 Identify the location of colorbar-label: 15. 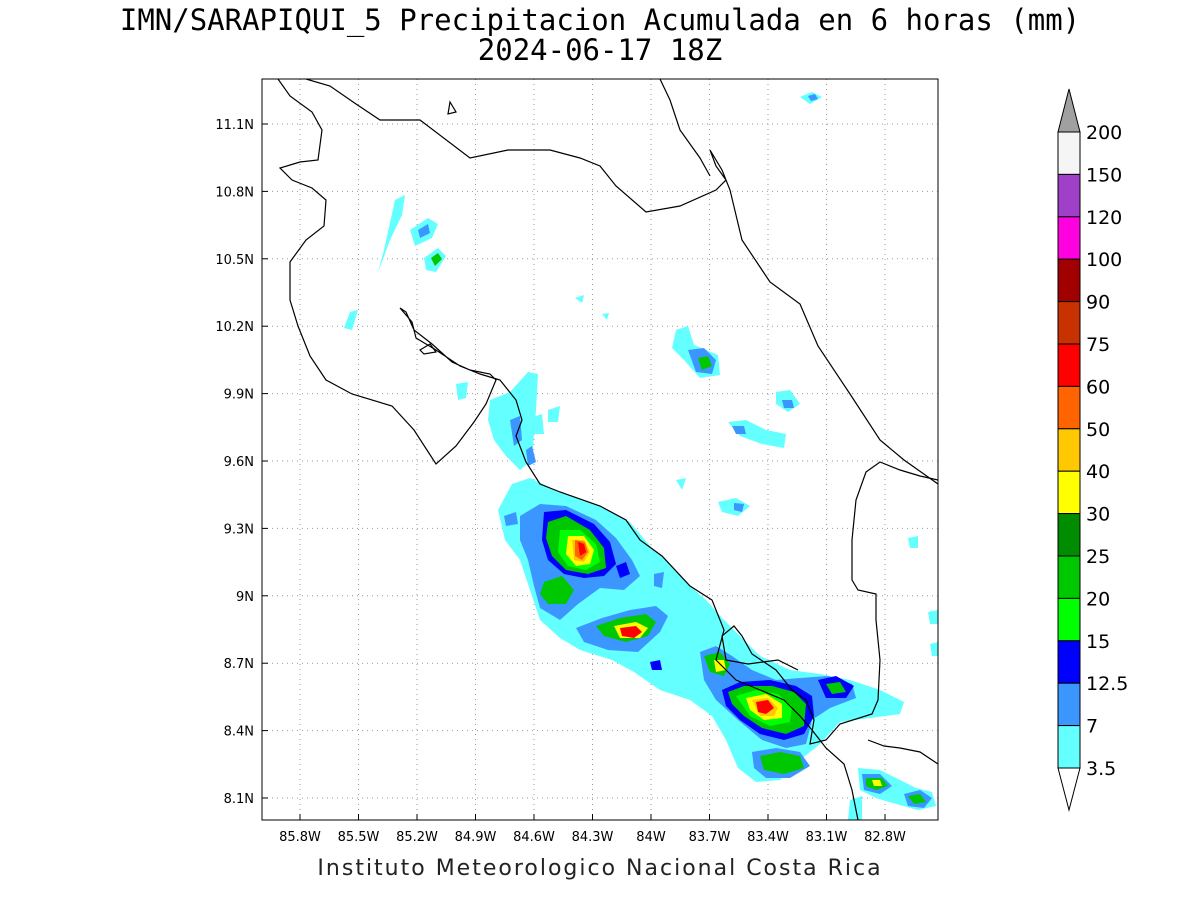
(1098, 642).